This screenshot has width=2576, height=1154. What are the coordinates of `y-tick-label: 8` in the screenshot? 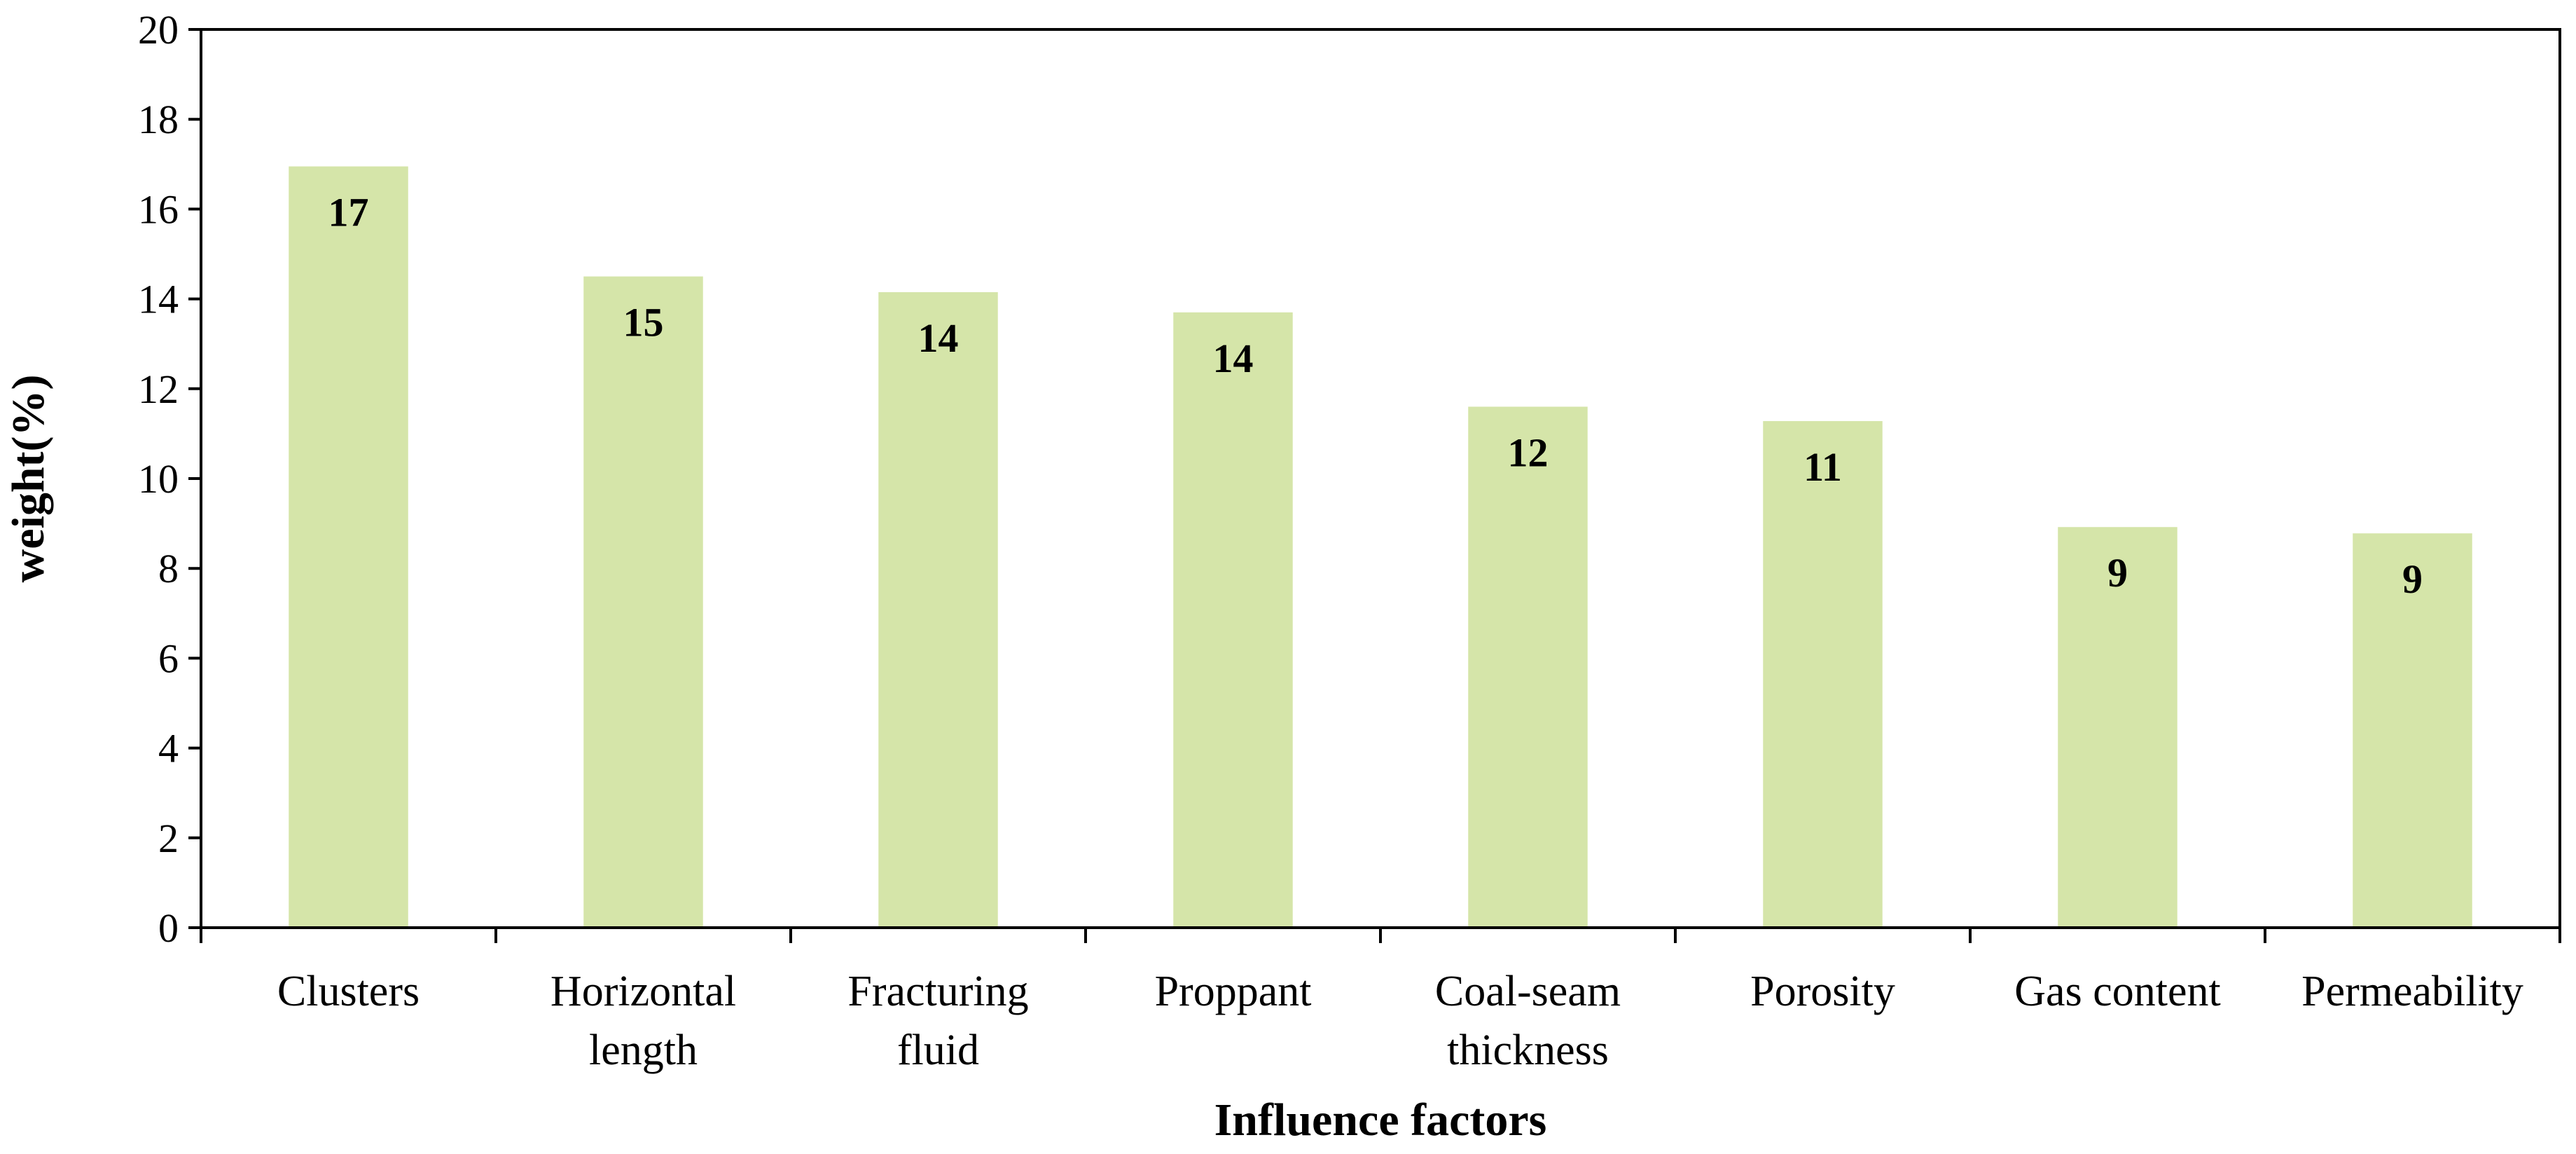 It's located at (168, 568).